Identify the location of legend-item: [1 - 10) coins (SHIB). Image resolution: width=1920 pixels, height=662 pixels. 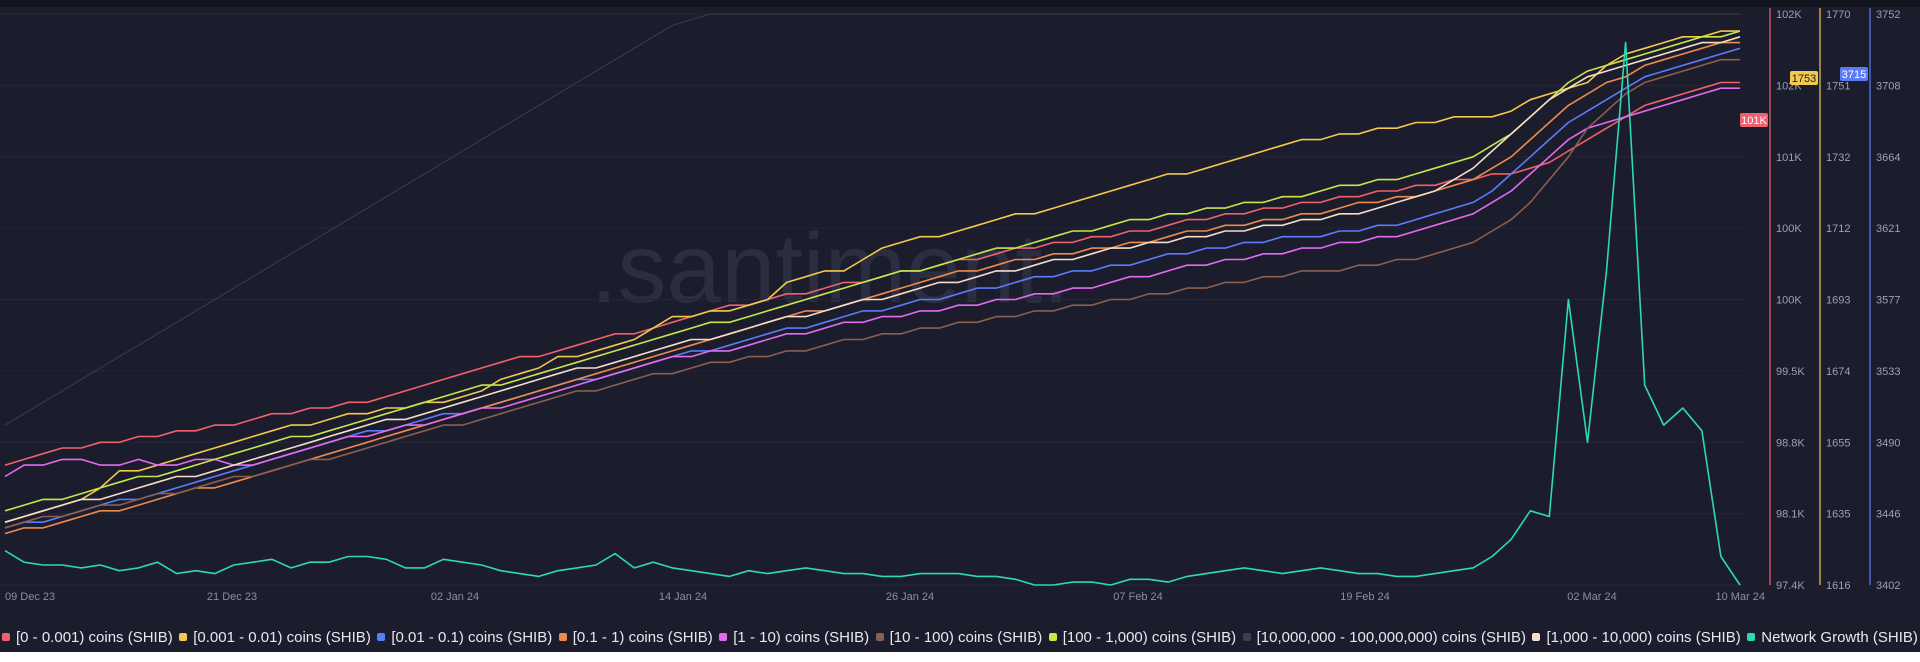
(794, 637).